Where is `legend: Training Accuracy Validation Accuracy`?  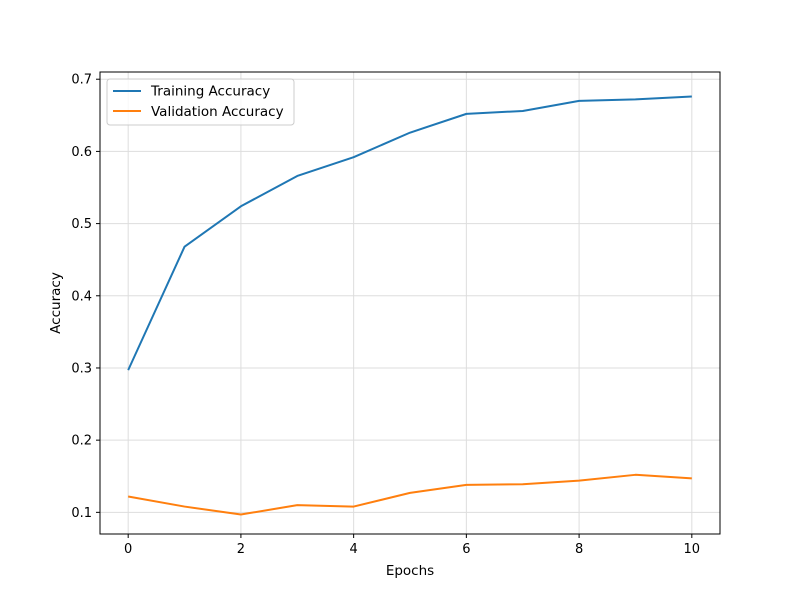
legend: Training Accuracy Validation Accuracy is located at coordinates (200, 102).